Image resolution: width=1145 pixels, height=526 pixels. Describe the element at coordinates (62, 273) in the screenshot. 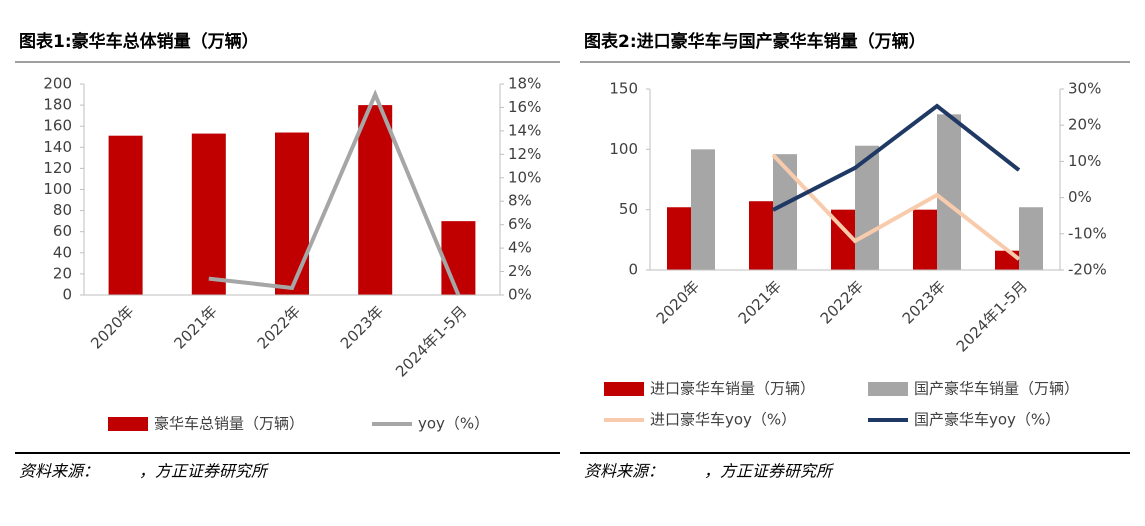

I see `y-tick-label: 20` at that location.